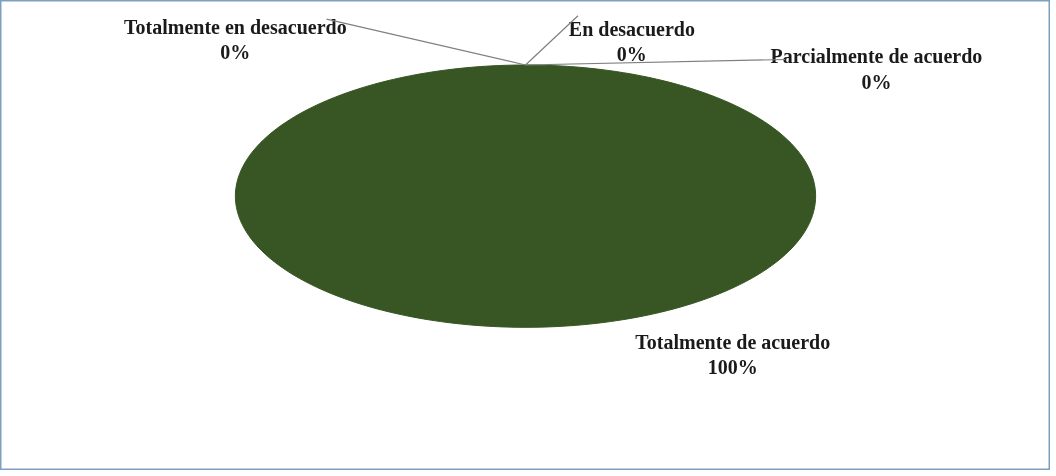 This screenshot has width=1056, height=476. Describe the element at coordinates (235, 26) in the screenshot. I see `category-label: Totalmente en desacuerdo` at that location.